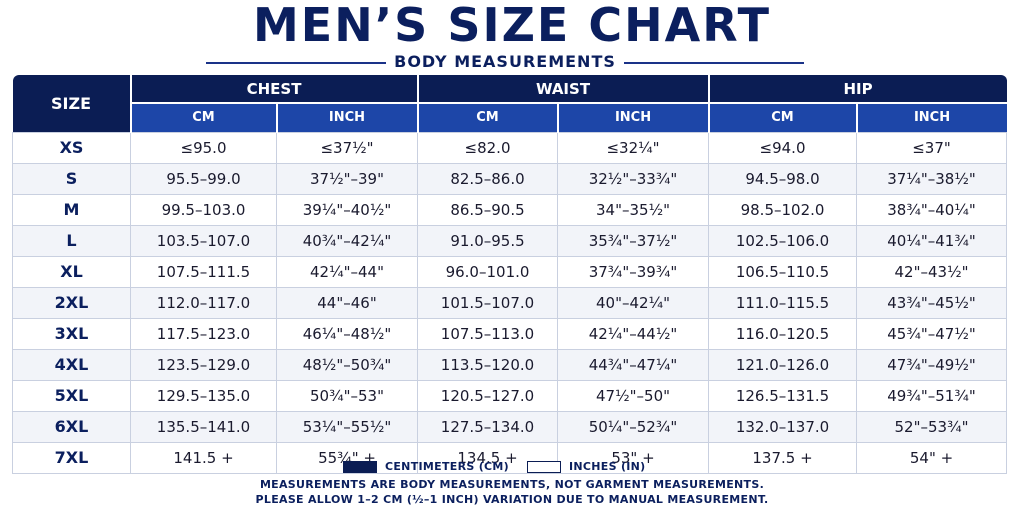 Image resolution: width=1024 pixels, height=512 pixels. What do you see at coordinates (487, 333) in the screenshot?
I see `measurement-cell: 107.5–113.0` at bounding box center [487, 333].